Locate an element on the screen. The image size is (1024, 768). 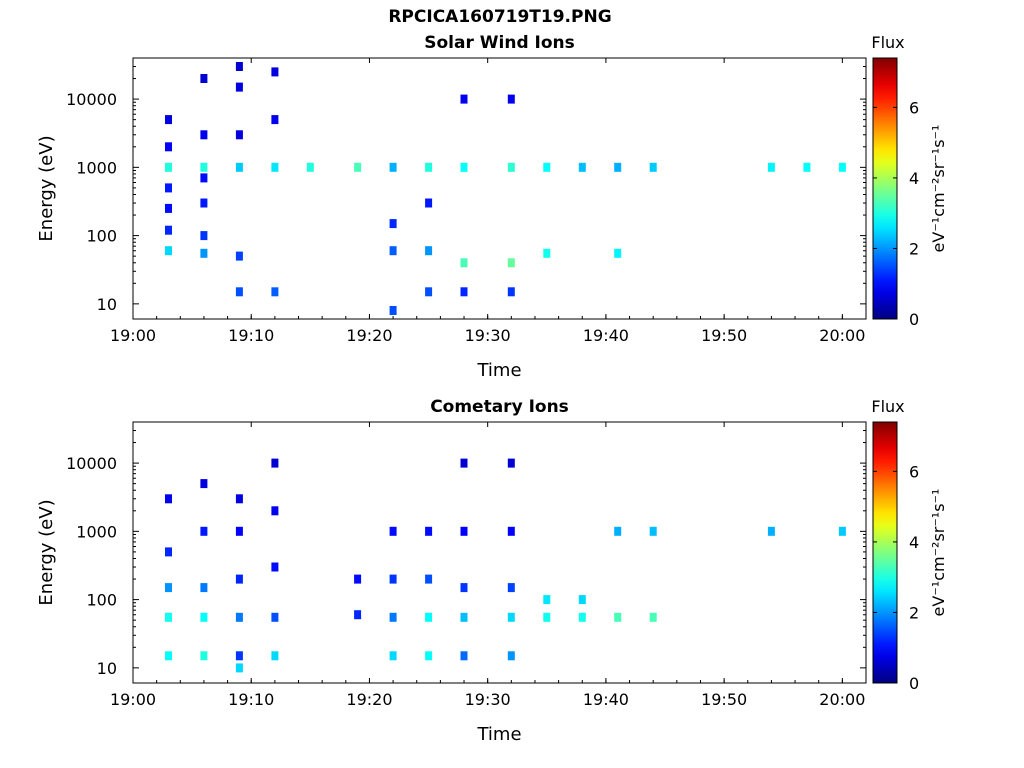
x-tick-label: 19:10 is located at coordinates (251, 699).